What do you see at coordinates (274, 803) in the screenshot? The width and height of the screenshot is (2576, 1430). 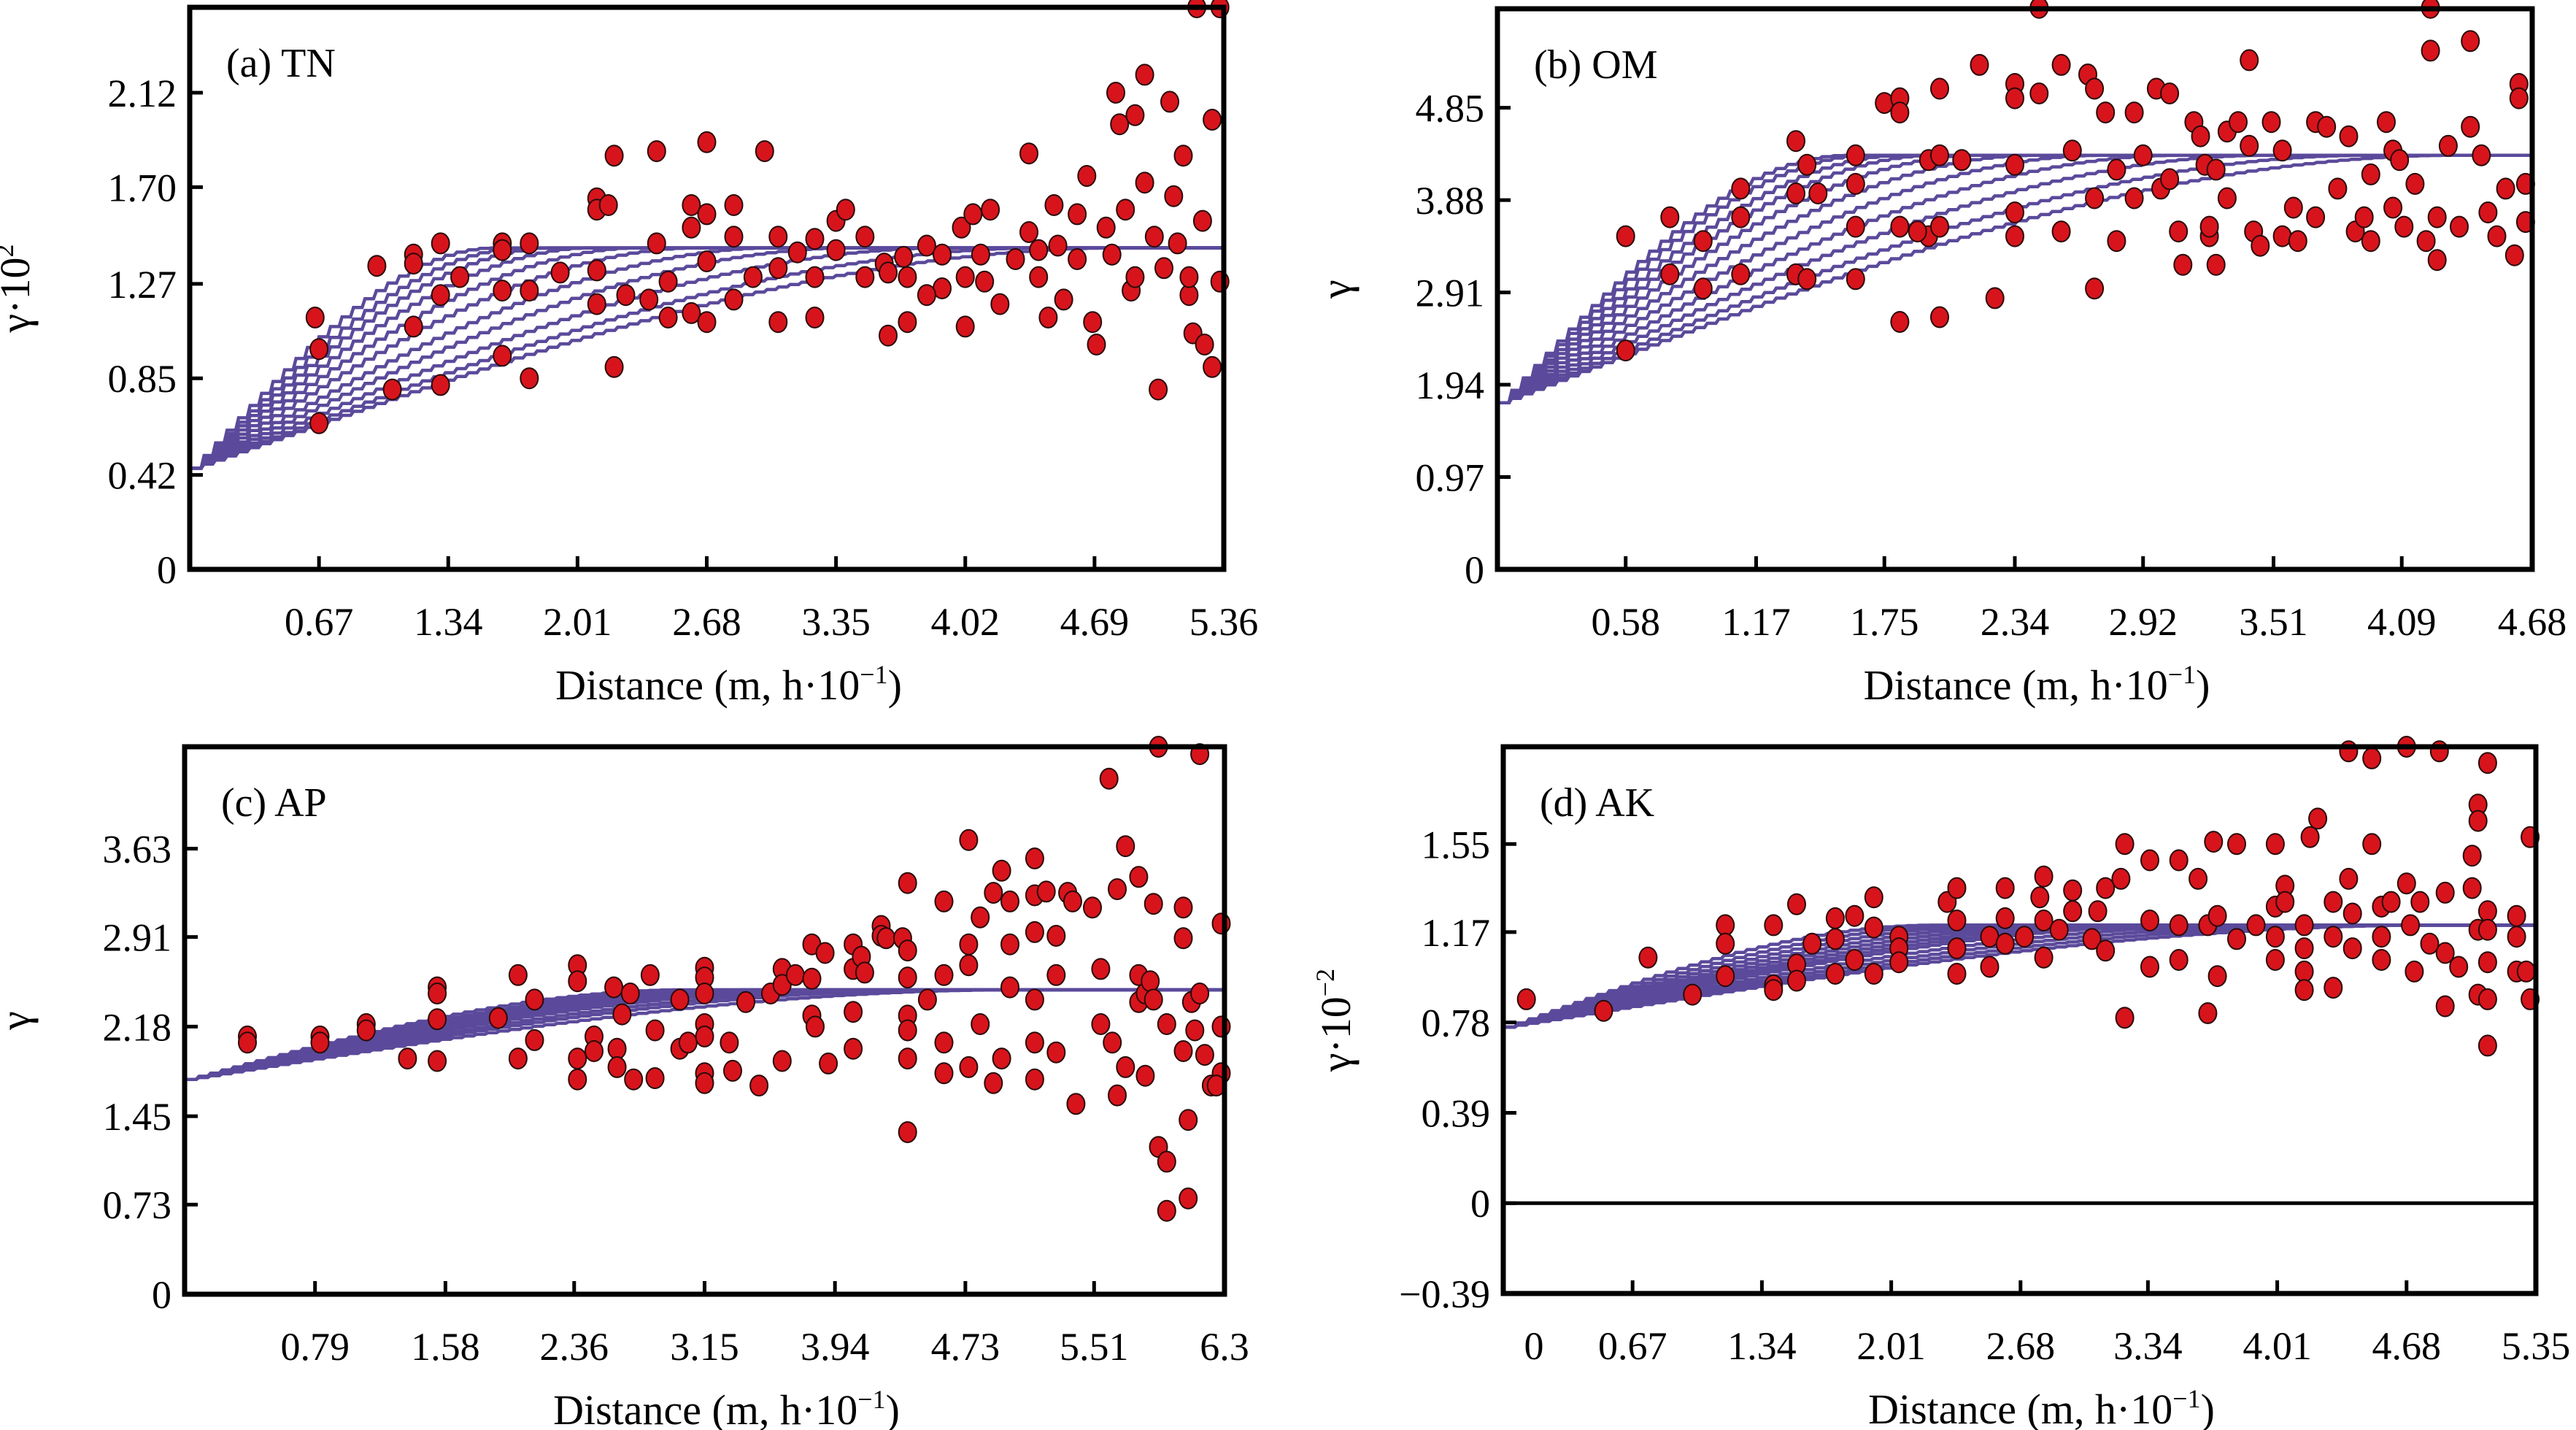 I see `panel-title: (c) AP` at bounding box center [274, 803].